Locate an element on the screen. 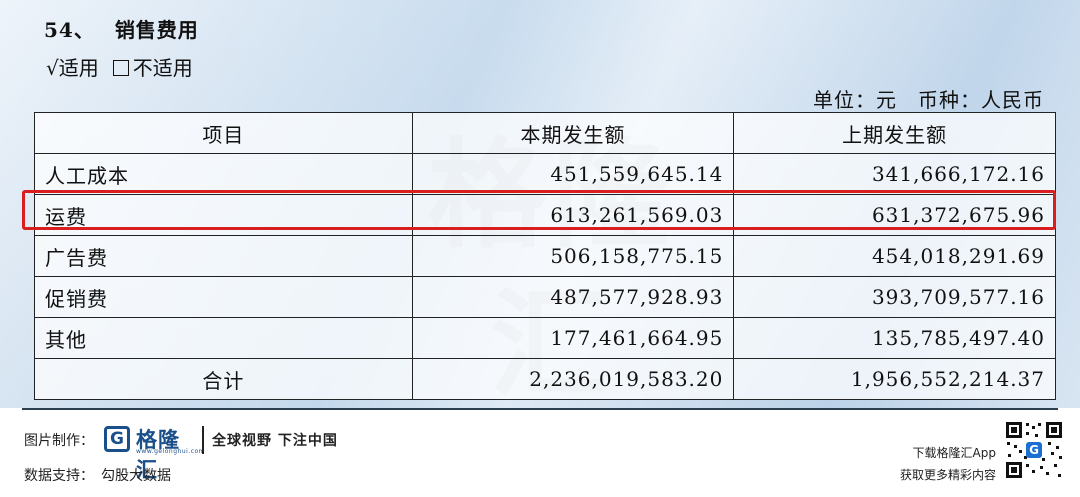 The height and width of the screenshot is (497, 1080). g-logo-icon: G is located at coordinates (117, 439).